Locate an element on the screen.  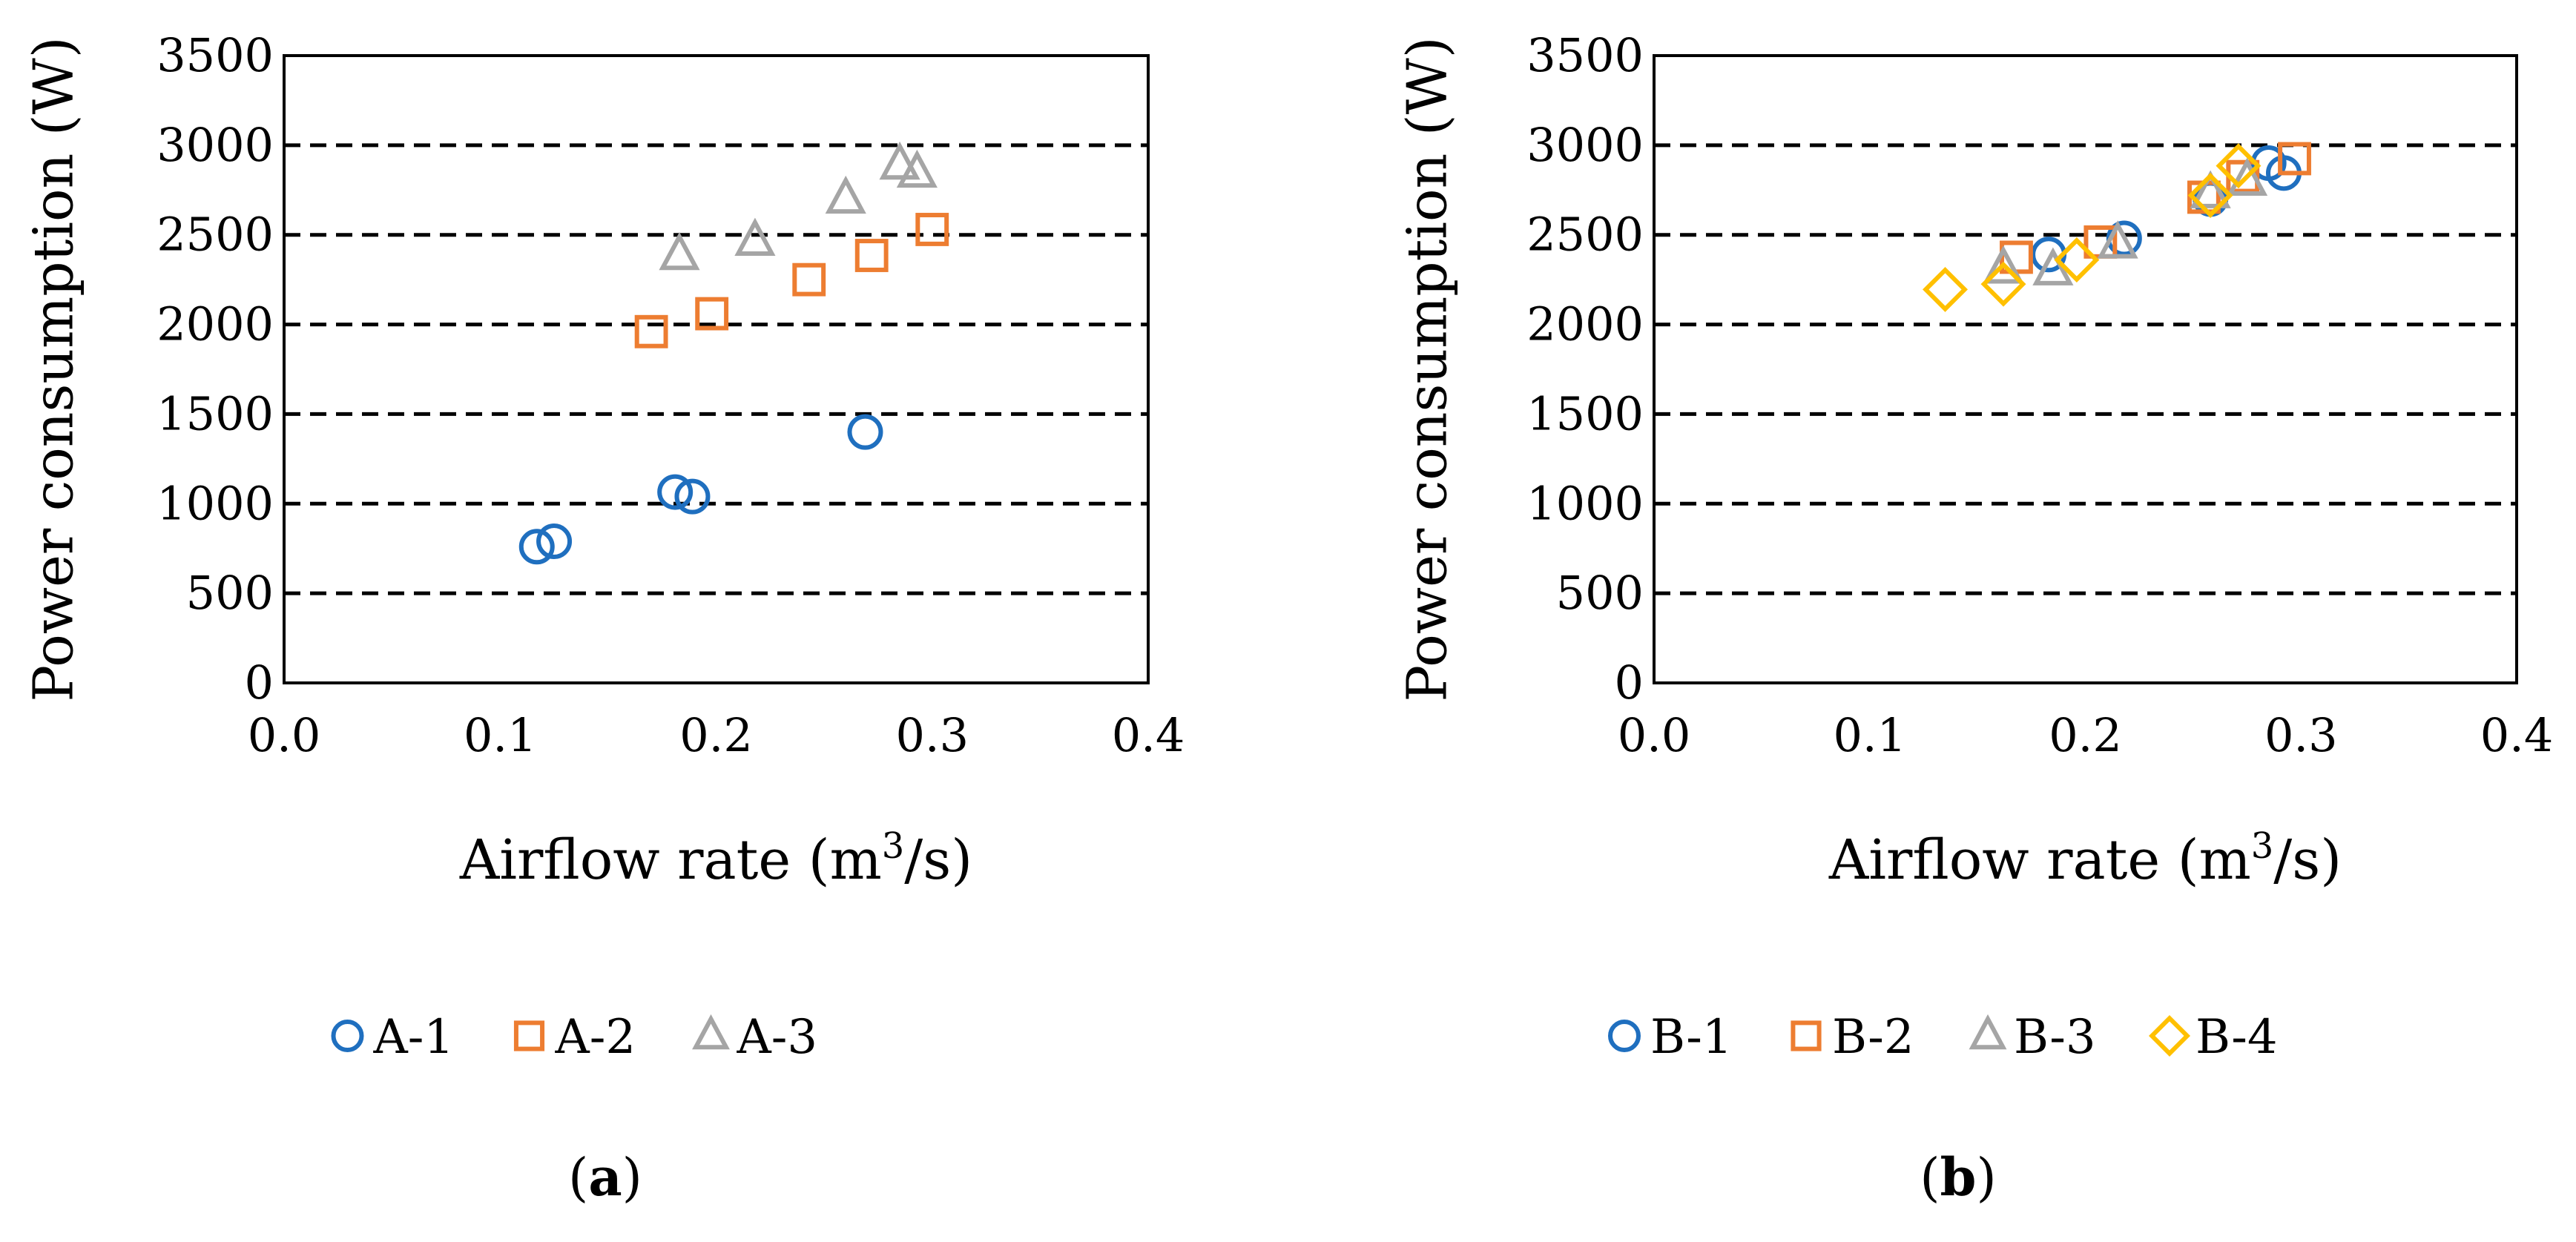
legend-item: B-2 is located at coordinates (1853, 1037).